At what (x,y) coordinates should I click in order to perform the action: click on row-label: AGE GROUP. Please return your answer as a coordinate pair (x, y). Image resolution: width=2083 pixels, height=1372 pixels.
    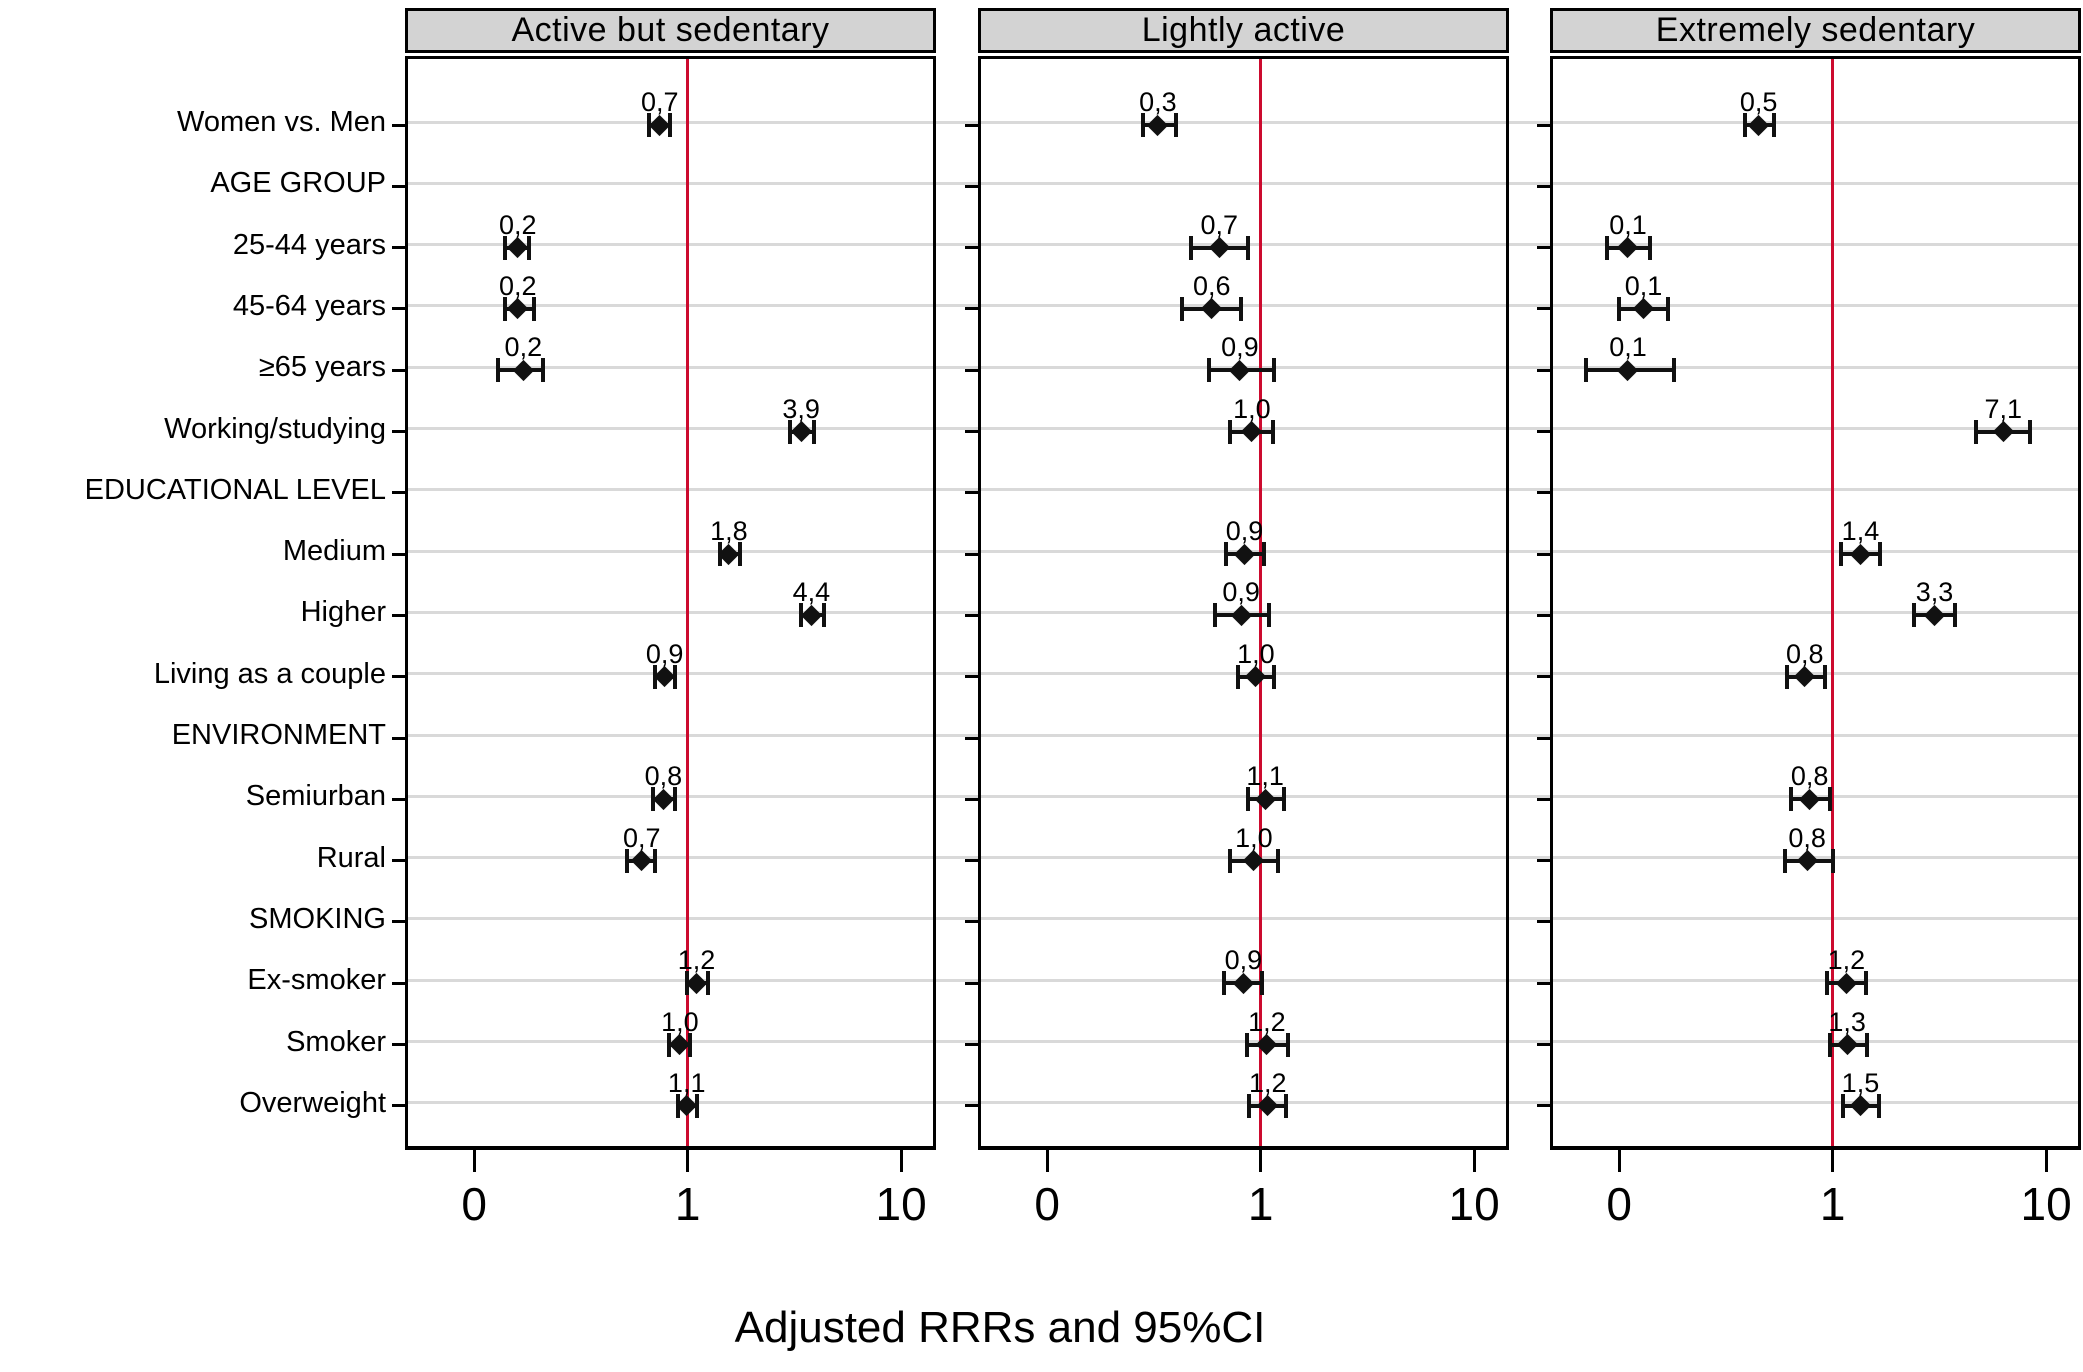
    Looking at the image, I should click on (298, 183).